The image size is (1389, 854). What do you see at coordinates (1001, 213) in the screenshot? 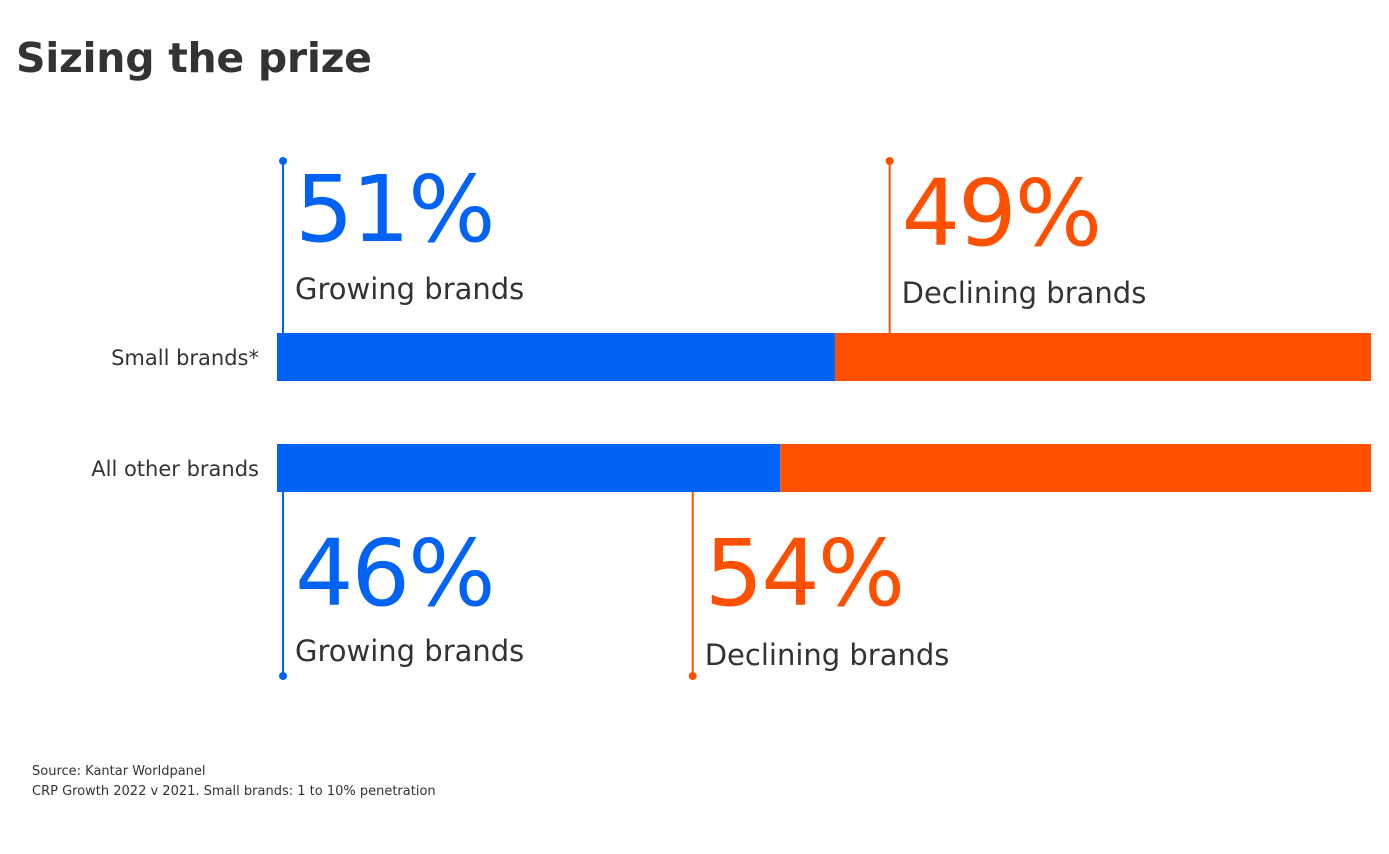
I see `data-label-percent: 49%` at bounding box center [1001, 213].